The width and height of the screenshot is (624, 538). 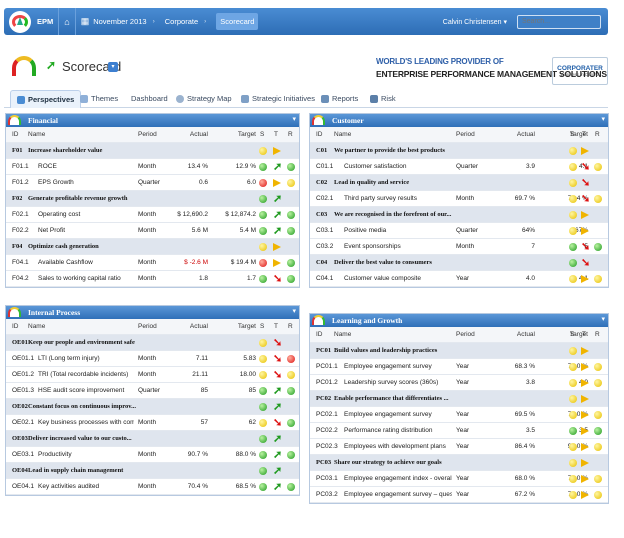 I want to click on cell-id: F01.1, so click(x=20, y=166).